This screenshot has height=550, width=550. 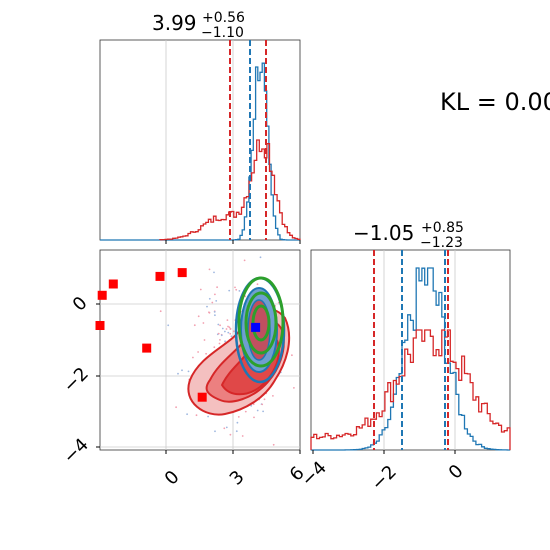 I want to click on title-param2: −1.05, so click(x=383, y=233).